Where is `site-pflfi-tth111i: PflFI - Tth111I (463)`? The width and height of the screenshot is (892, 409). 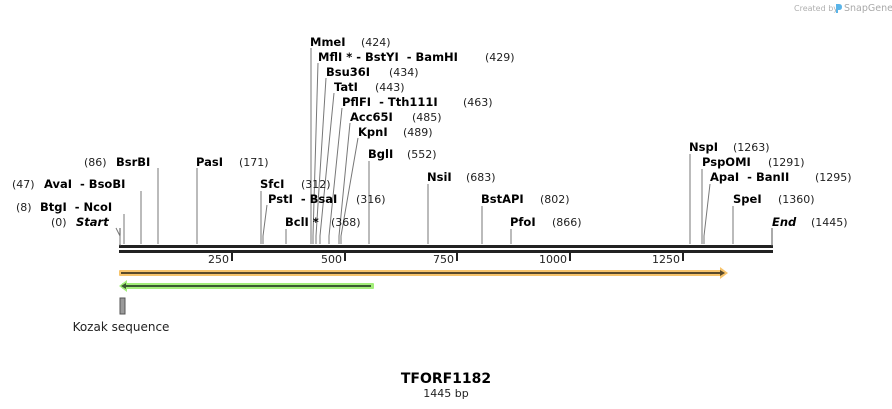
site-pflfi-tth111i: PflFI - Tth111I (463) is located at coordinates (417, 102).